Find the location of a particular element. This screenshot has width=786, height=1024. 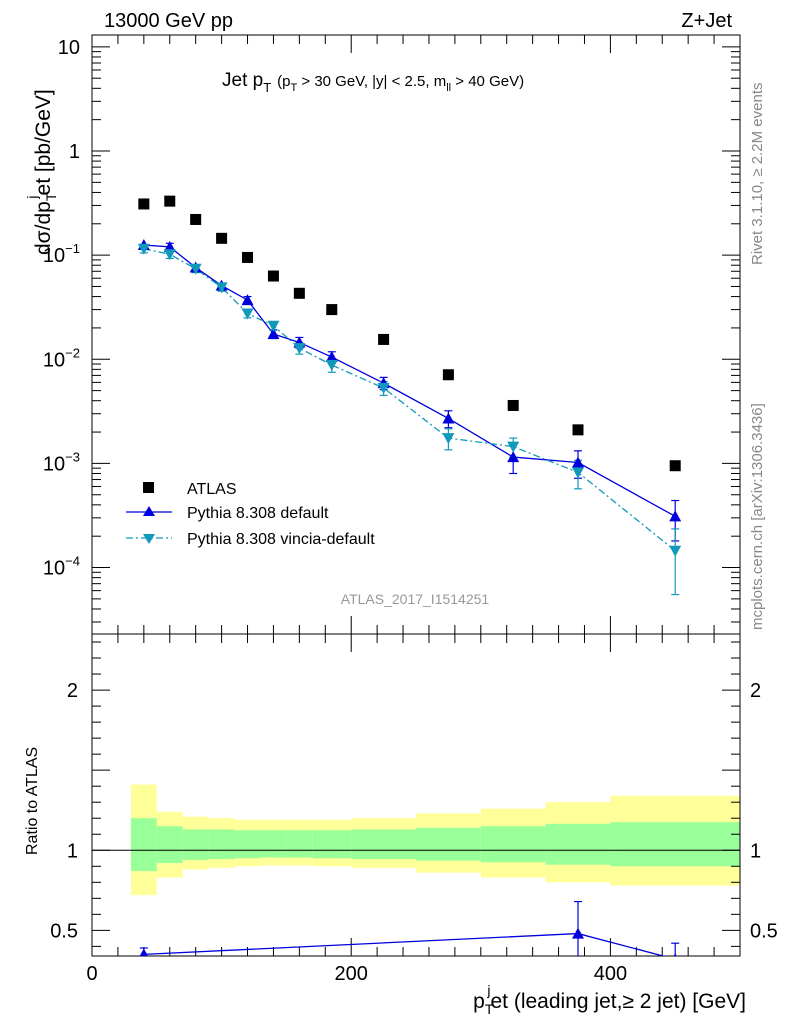

y-tick-label-exp: −4 is located at coordinates (72, 561).